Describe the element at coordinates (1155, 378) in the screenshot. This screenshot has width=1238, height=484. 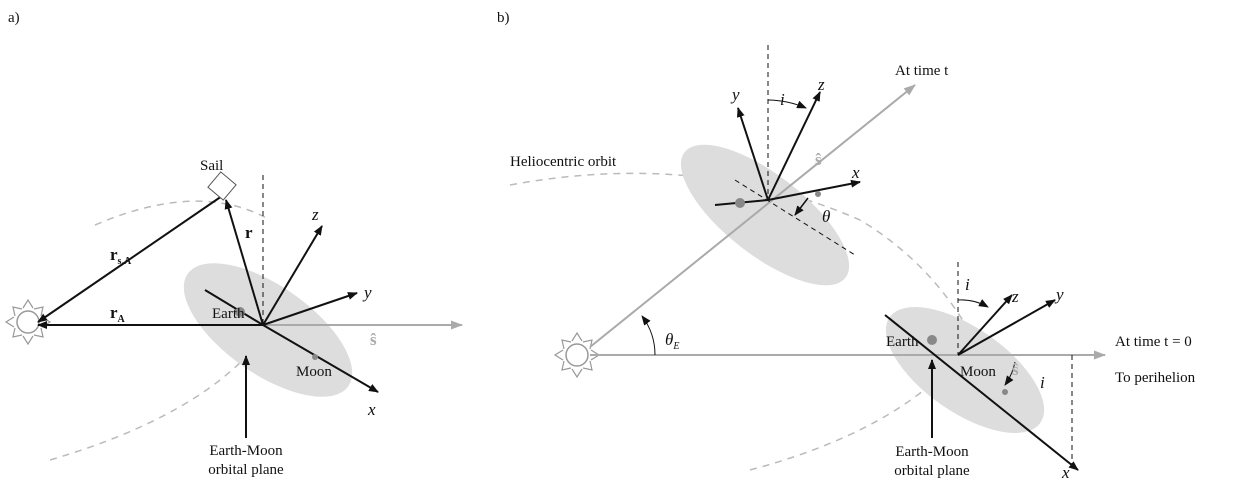
I see `label: To perihelion` at that location.